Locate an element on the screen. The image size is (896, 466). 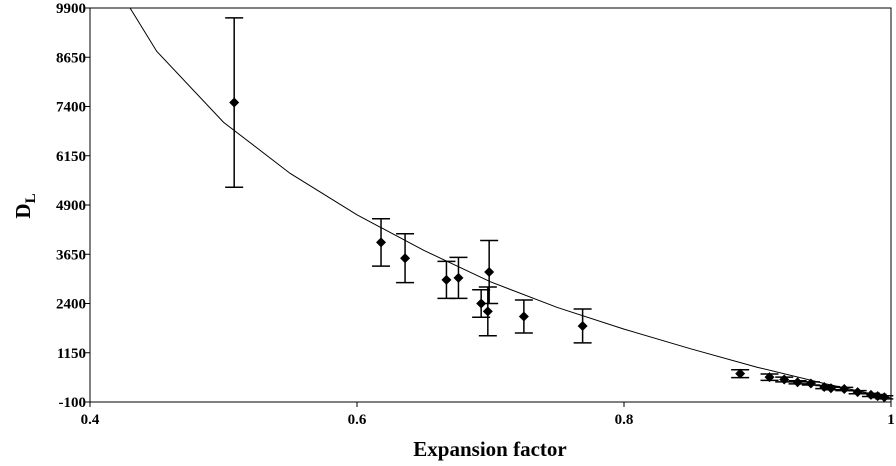
y-tick-label: 1150 is located at coordinates (71, 354).